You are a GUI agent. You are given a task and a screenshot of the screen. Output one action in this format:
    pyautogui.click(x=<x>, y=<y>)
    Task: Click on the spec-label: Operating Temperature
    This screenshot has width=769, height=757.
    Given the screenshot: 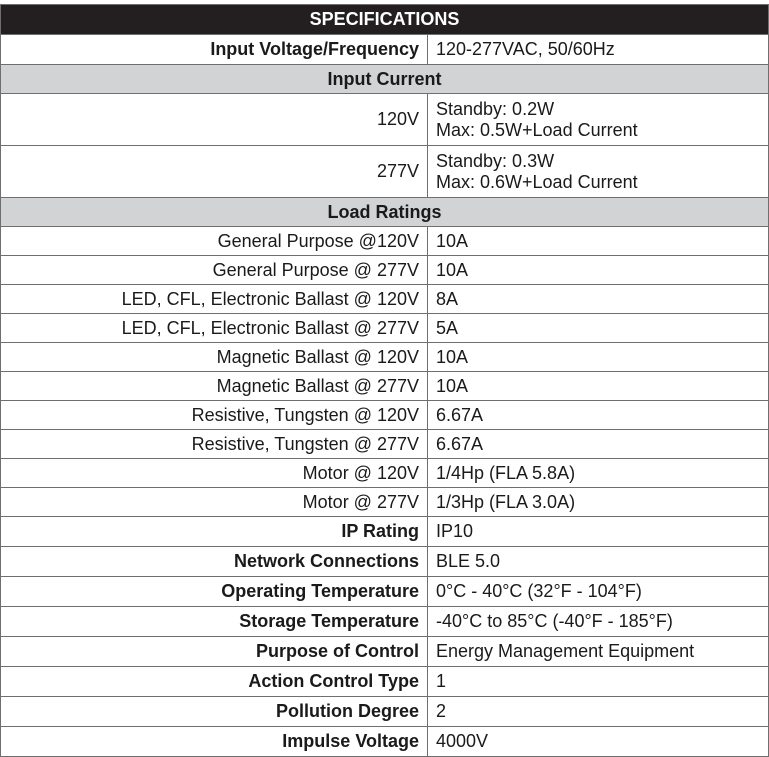 What is the action you would take?
    pyautogui.click(x=214, y=591)
    